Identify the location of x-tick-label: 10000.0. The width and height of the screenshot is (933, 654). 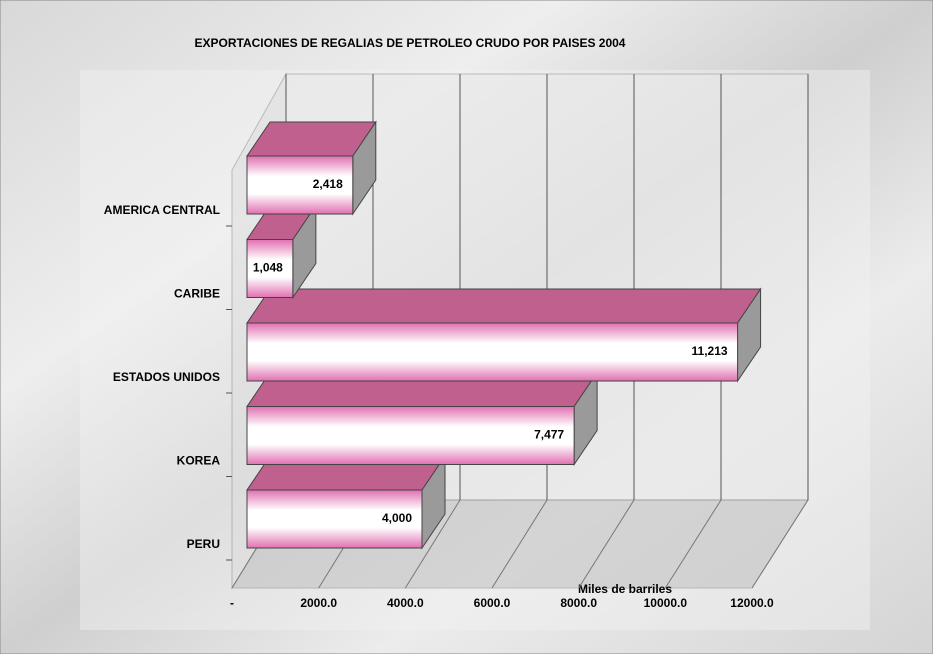
(666, 603).